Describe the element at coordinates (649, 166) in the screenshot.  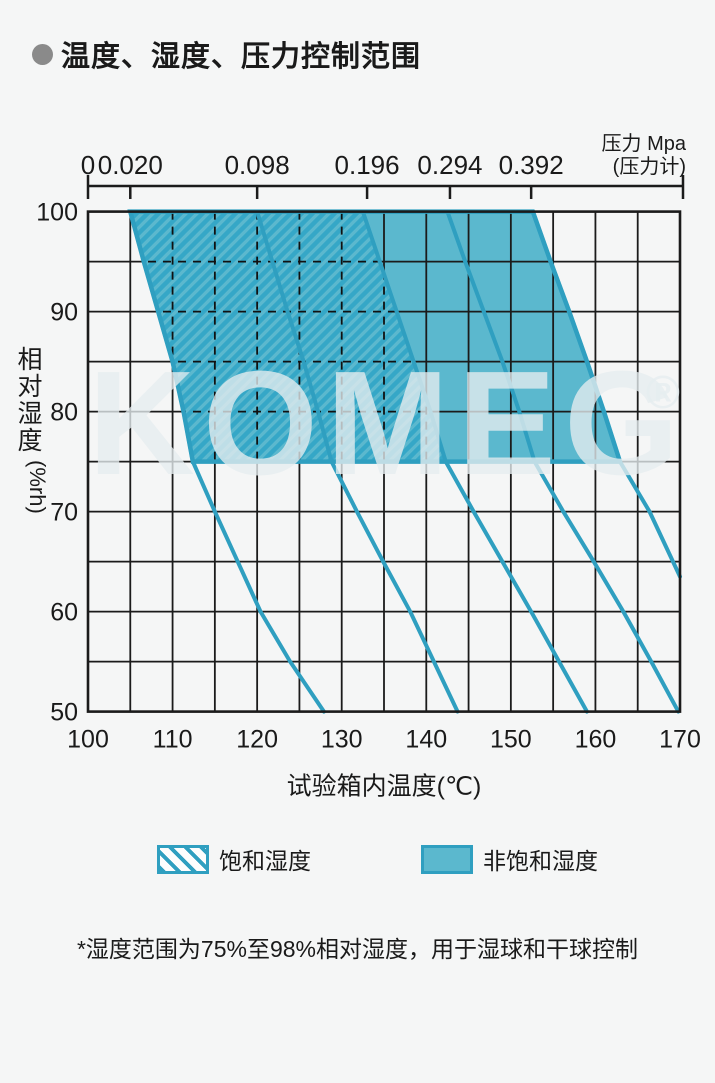
I see `pressure-axis-title: (压力计)` at that location.